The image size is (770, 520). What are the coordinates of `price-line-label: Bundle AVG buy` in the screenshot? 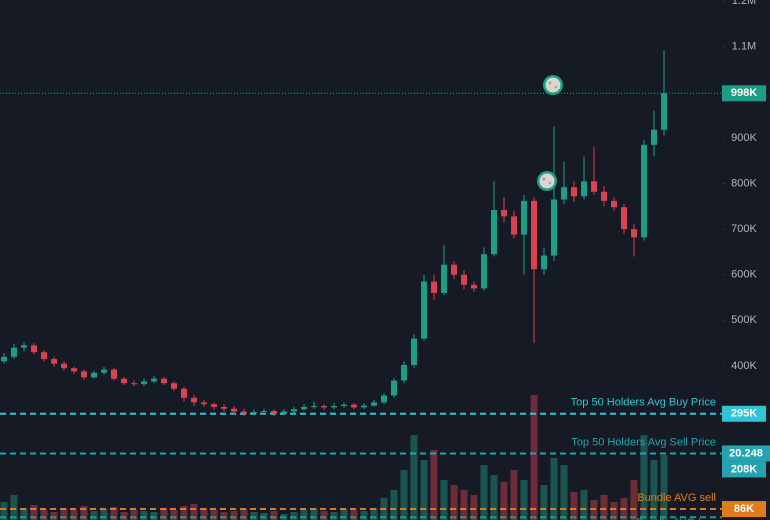 It's located at (676, 518).